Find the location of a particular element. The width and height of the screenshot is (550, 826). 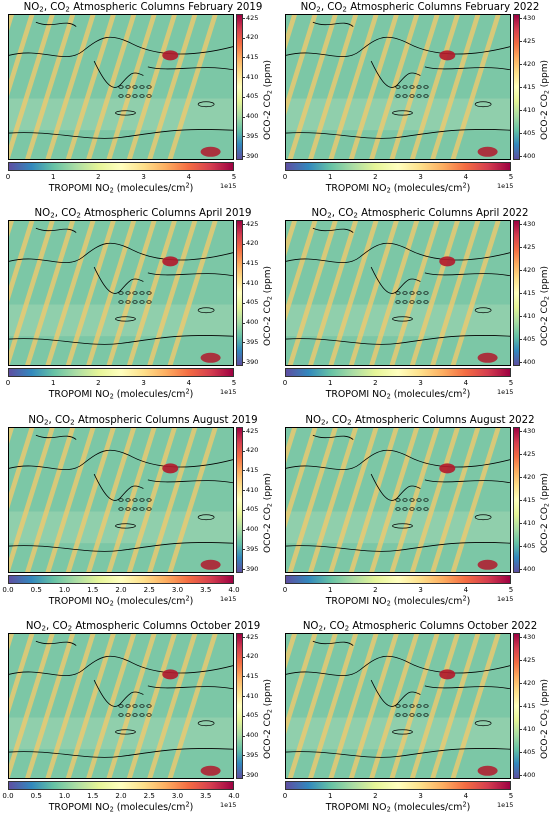

title-part: NO is located at coordinates (33, 626).